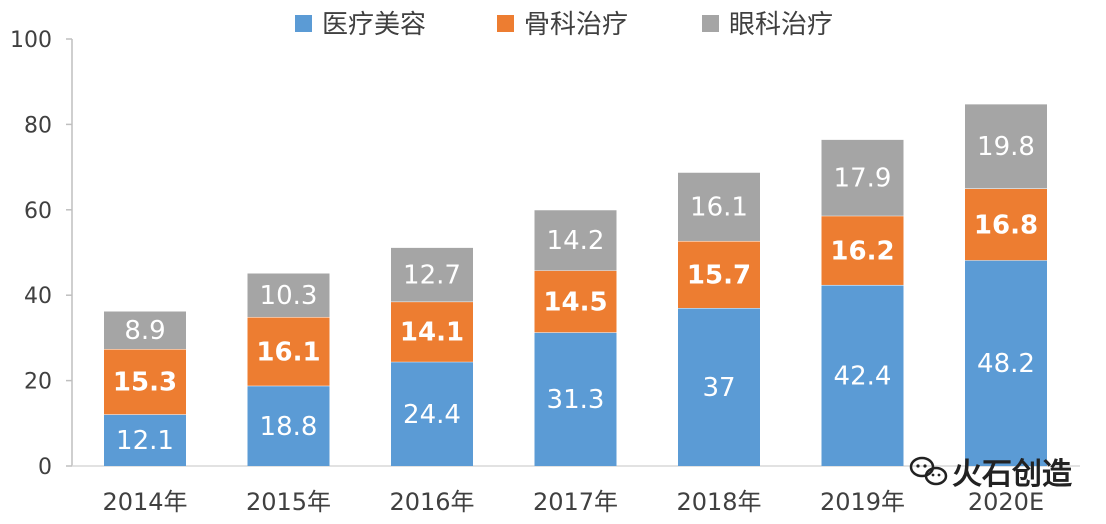  Describe the element at coordinates (928, 471) in the screenshot. I see `wechat-icon` at that location.